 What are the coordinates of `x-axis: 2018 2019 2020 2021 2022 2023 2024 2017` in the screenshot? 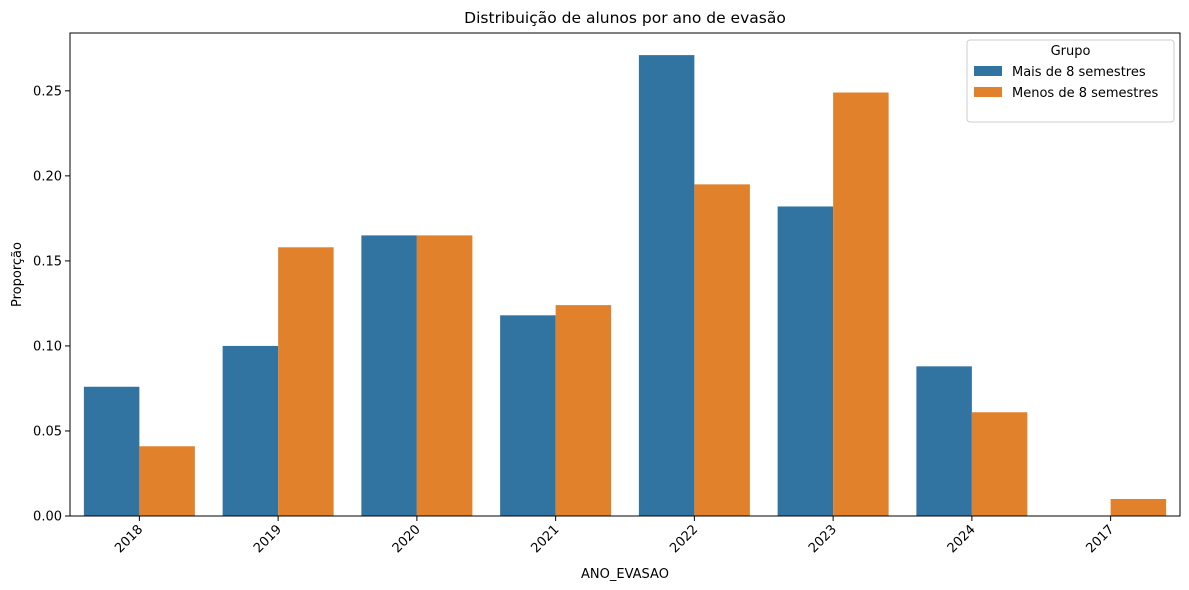 It's located at (614, 536).